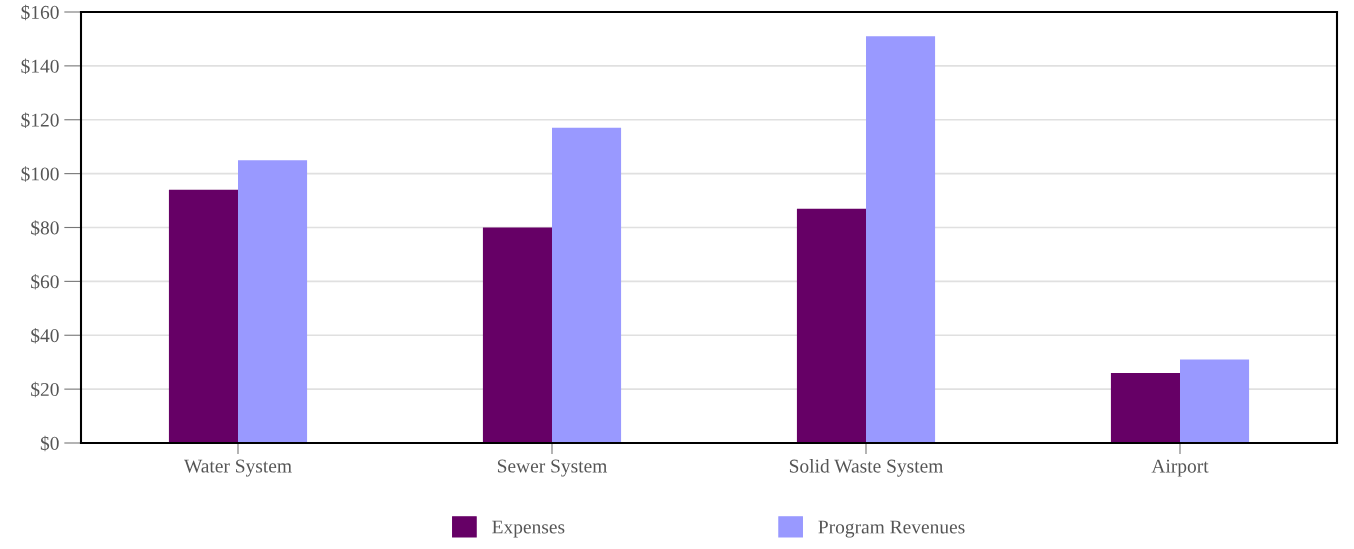 The height and width of the screenshot is (549, 1354). What do you see at coordinates (866, 467) in the screenshot?
I see `x-tick-label: Solid Waste System` at bounding box center [866, 467].